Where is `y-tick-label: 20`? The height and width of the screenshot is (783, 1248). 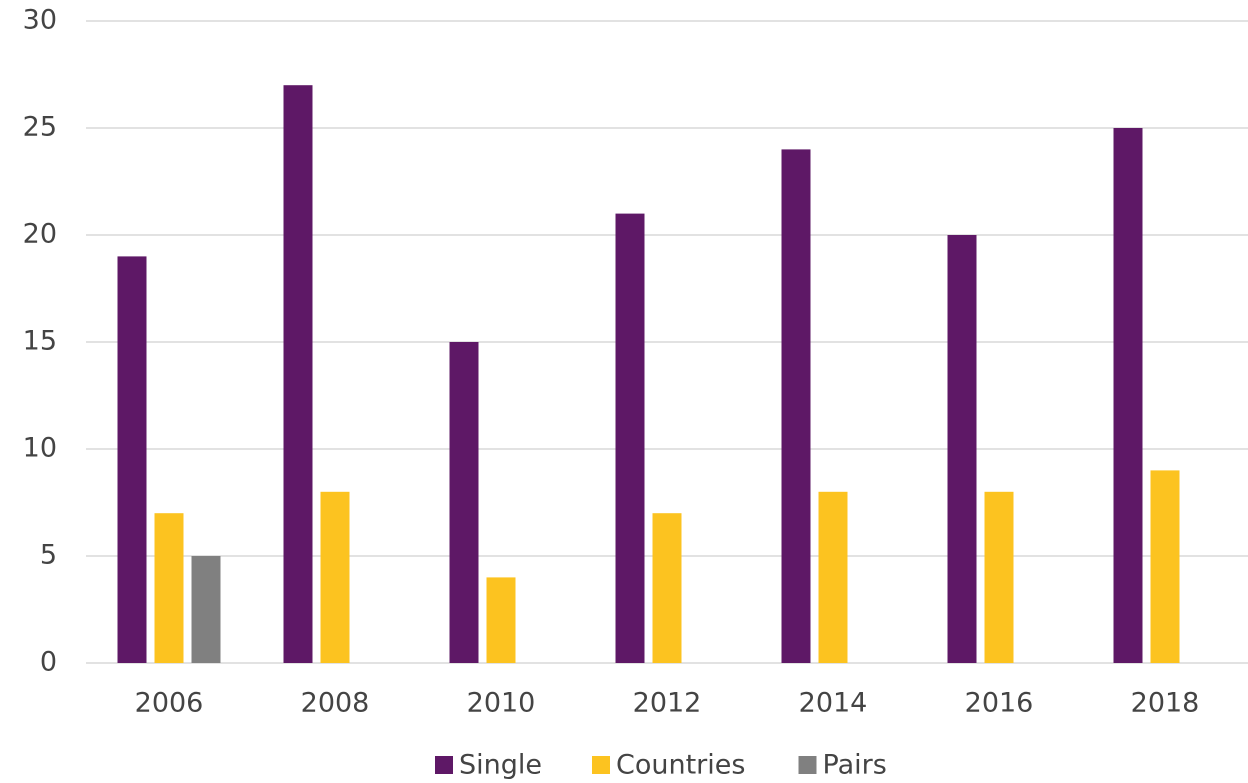 y-tick-label: 20 is located at coordinates (40, 234).